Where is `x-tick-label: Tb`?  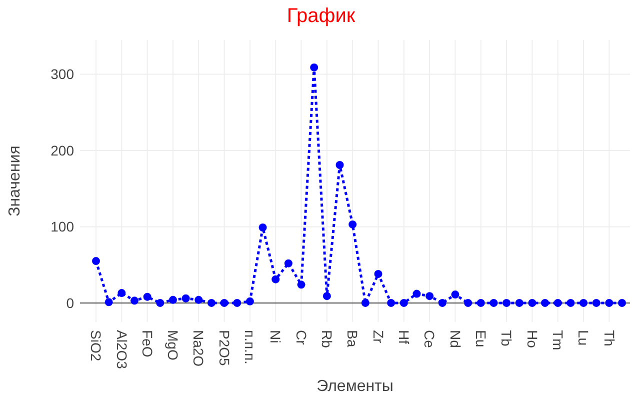
x-tick-label: Tb is located at coordinates (506, 338).